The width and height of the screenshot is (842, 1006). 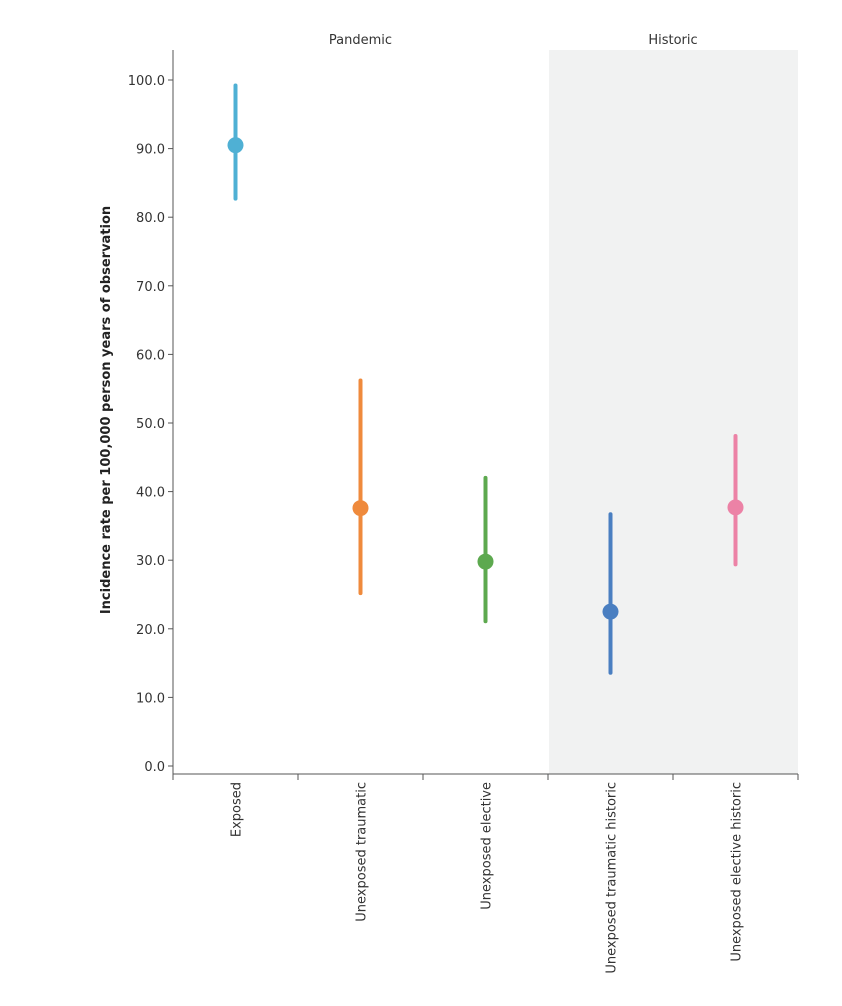 I want to click on y-tick-label: 70.0, so click(x=150, y=287).